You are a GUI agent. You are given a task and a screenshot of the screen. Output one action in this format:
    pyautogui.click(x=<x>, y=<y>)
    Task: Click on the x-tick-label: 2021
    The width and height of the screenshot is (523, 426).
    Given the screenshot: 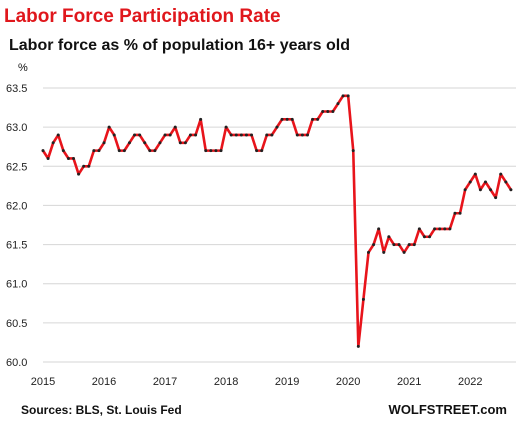 What is the action you would take?
    pyautogui.click(x=409, y=382)
    